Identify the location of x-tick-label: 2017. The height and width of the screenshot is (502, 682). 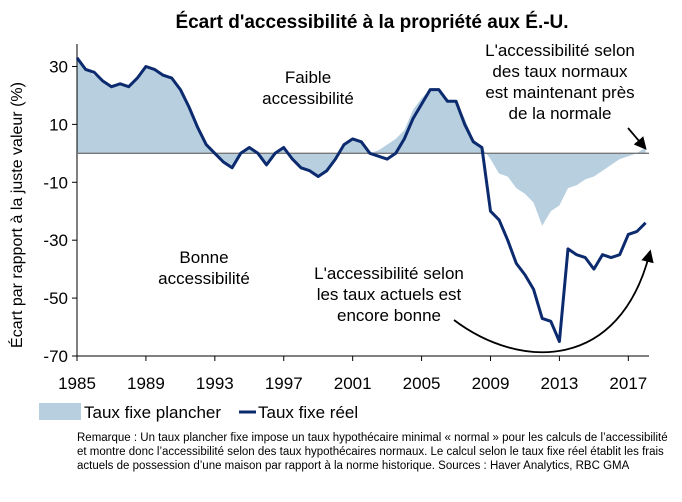
(628, 383).